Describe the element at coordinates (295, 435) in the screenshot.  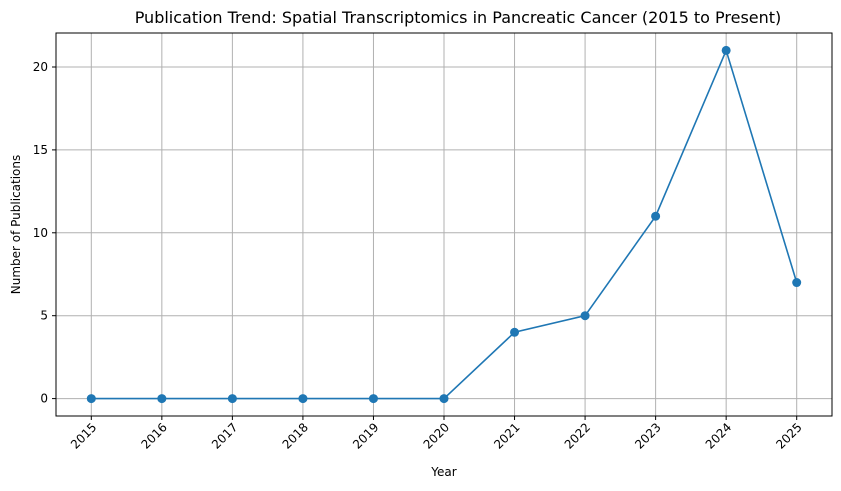
I see `x-tick-label: 2018` at that location.